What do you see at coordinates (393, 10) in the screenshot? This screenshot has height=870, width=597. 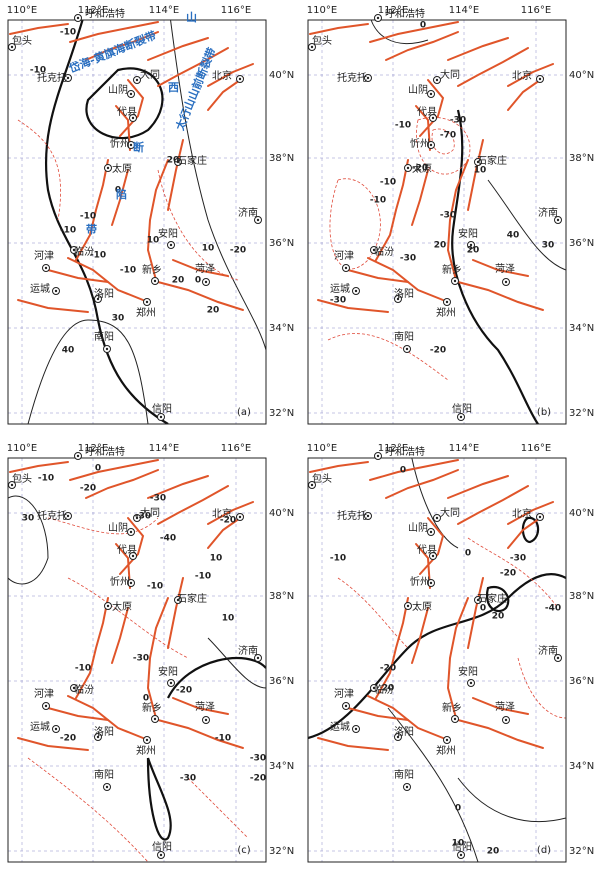 I see `longitude-label: 112°E` at bounding box center [393, 10].